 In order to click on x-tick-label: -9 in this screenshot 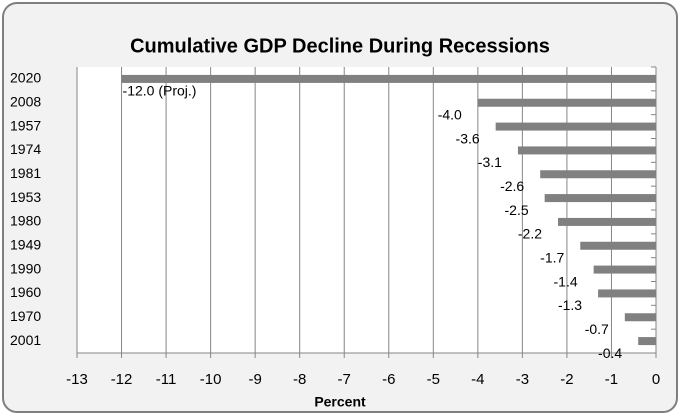, I will do `click(254, 379)`.